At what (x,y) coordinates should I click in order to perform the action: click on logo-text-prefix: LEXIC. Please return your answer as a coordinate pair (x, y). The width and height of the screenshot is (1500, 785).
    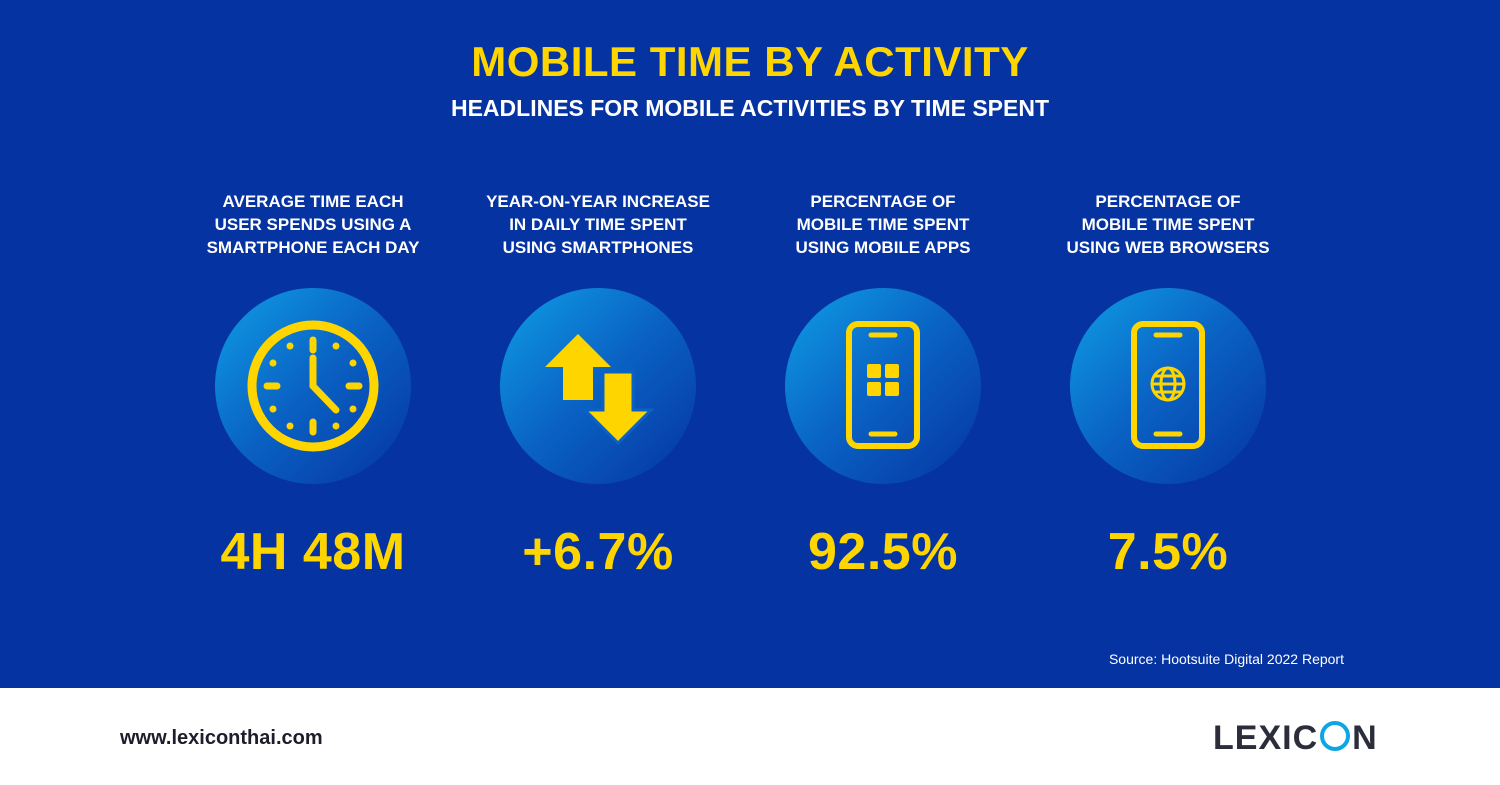
    Looking at the image, I should click on (1266, 738).